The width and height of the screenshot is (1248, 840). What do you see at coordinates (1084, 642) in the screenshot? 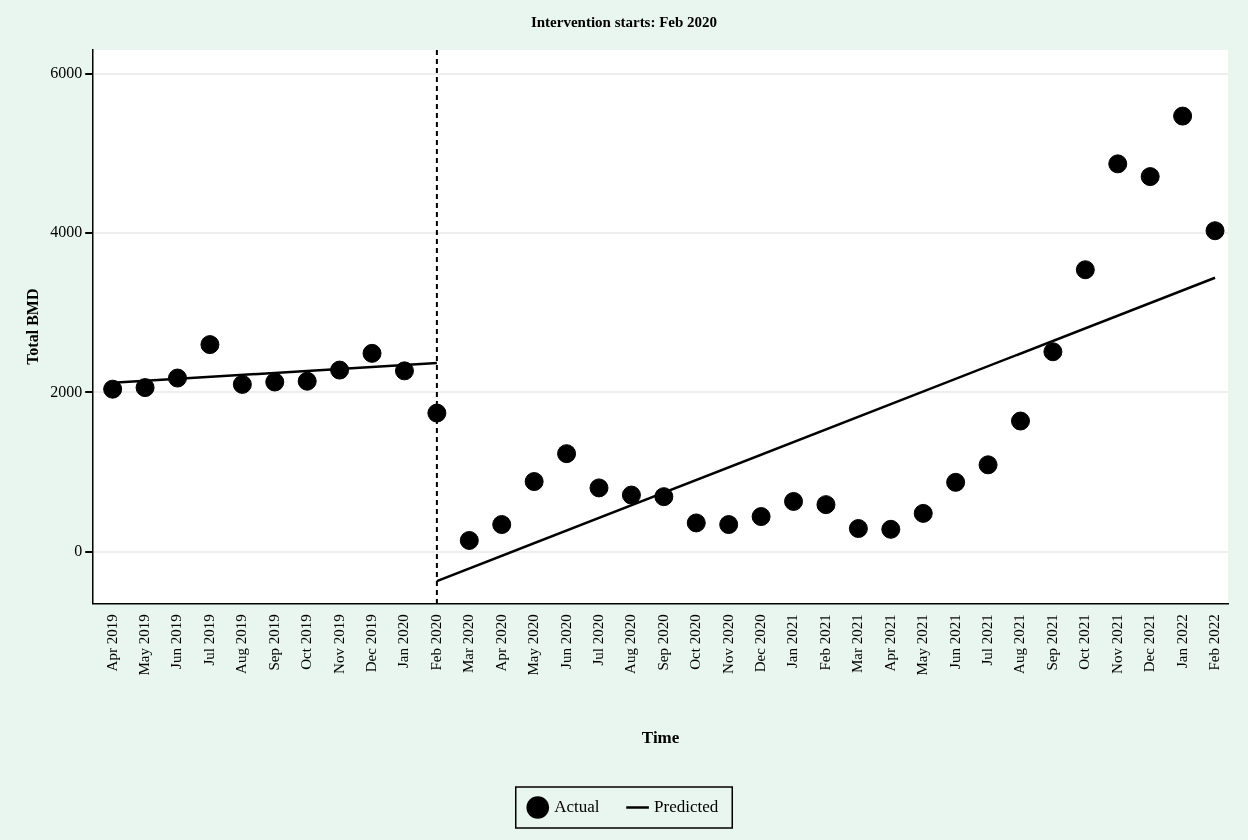
I see `x-tick-label: Oct 2021` at bounding box center [1084, 642].